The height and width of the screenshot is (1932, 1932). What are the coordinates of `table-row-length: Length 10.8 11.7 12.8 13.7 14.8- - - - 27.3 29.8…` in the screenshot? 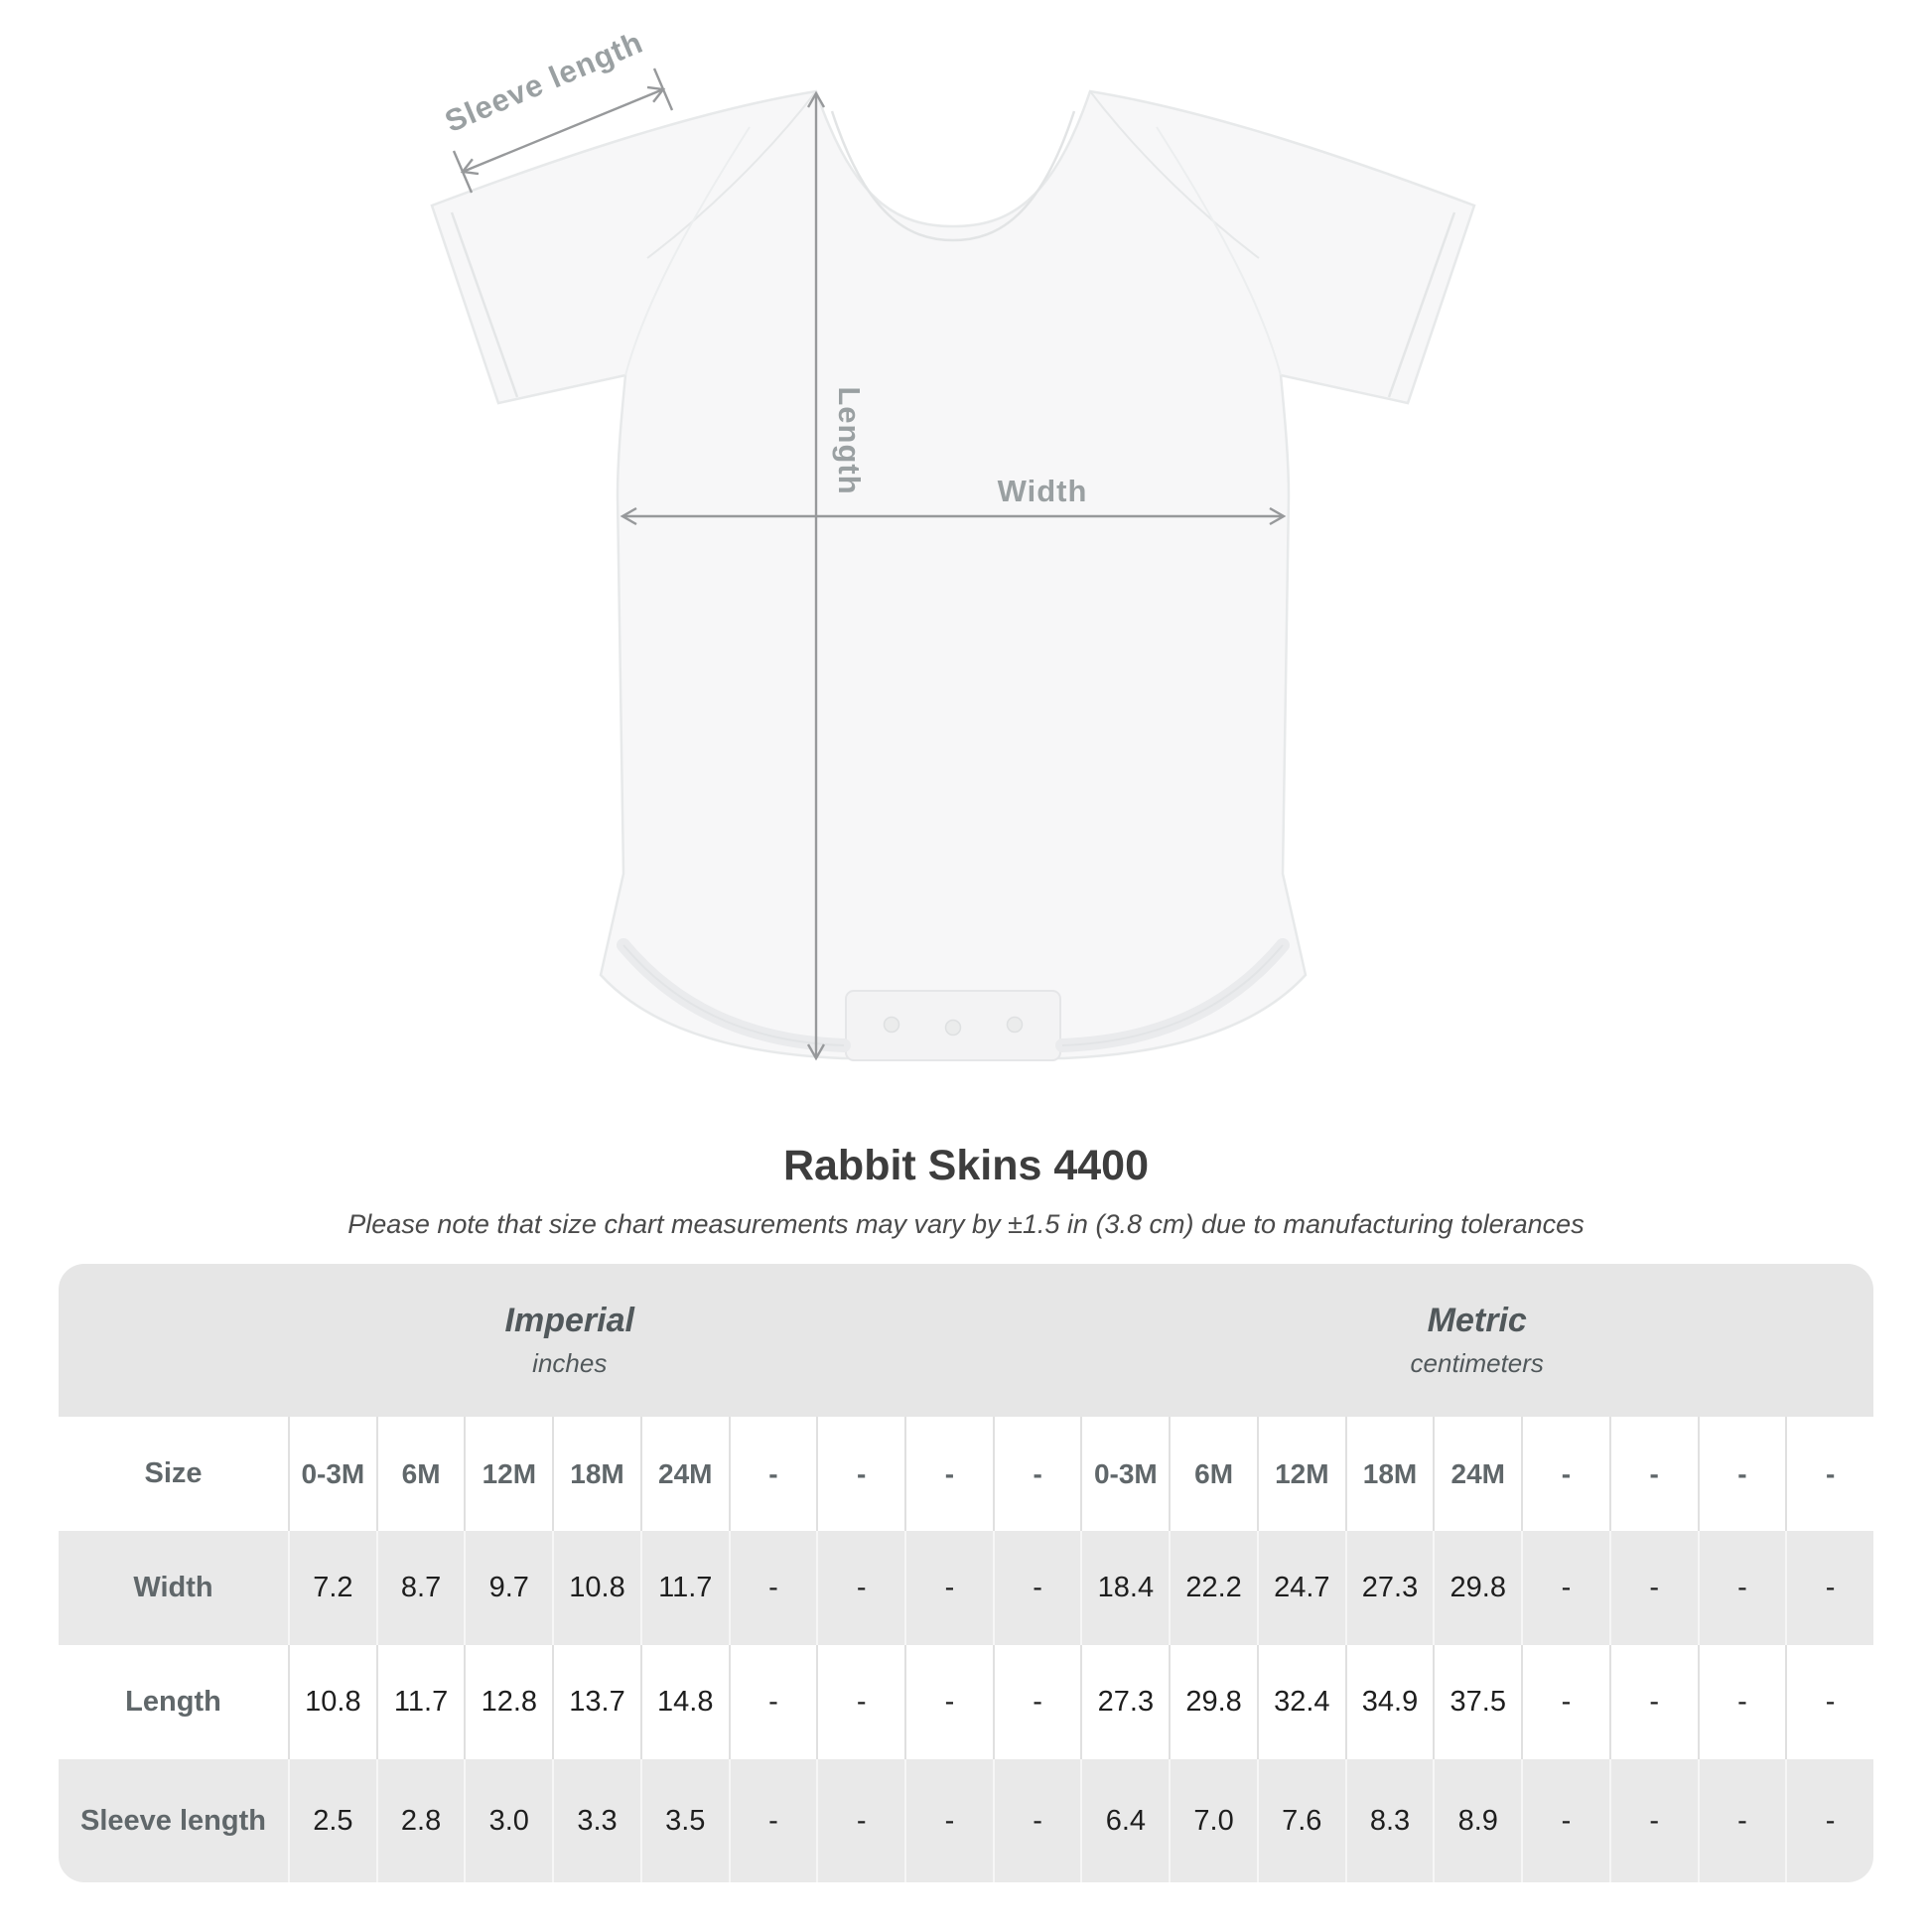 It's located at (966, 1702).